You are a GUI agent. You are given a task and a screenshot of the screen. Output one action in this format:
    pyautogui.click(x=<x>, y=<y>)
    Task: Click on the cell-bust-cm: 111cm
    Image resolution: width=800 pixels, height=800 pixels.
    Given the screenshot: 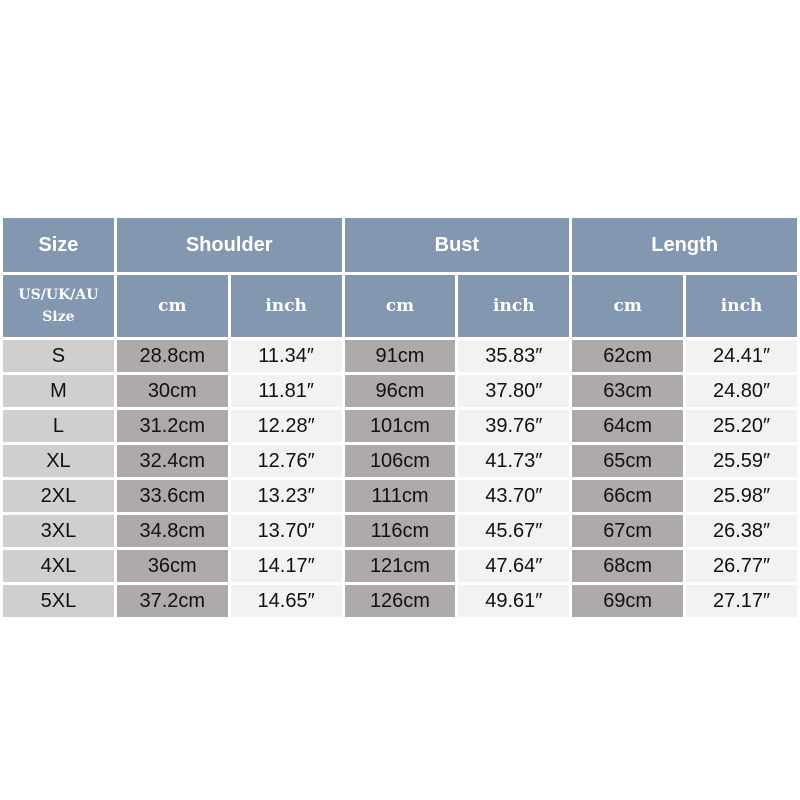 What is the action you would take?
    pyautogui.click(x=400, y=496)
    